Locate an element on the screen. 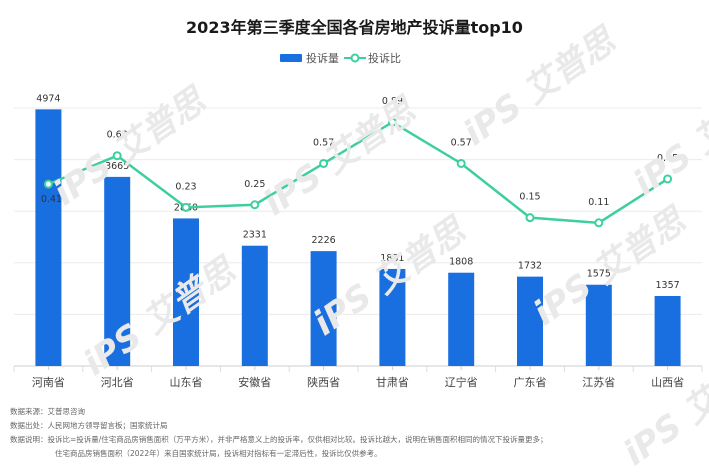 This screenshot has width=709, height=475. bar-value-label: 4974 is located at coordinates (48, 98).